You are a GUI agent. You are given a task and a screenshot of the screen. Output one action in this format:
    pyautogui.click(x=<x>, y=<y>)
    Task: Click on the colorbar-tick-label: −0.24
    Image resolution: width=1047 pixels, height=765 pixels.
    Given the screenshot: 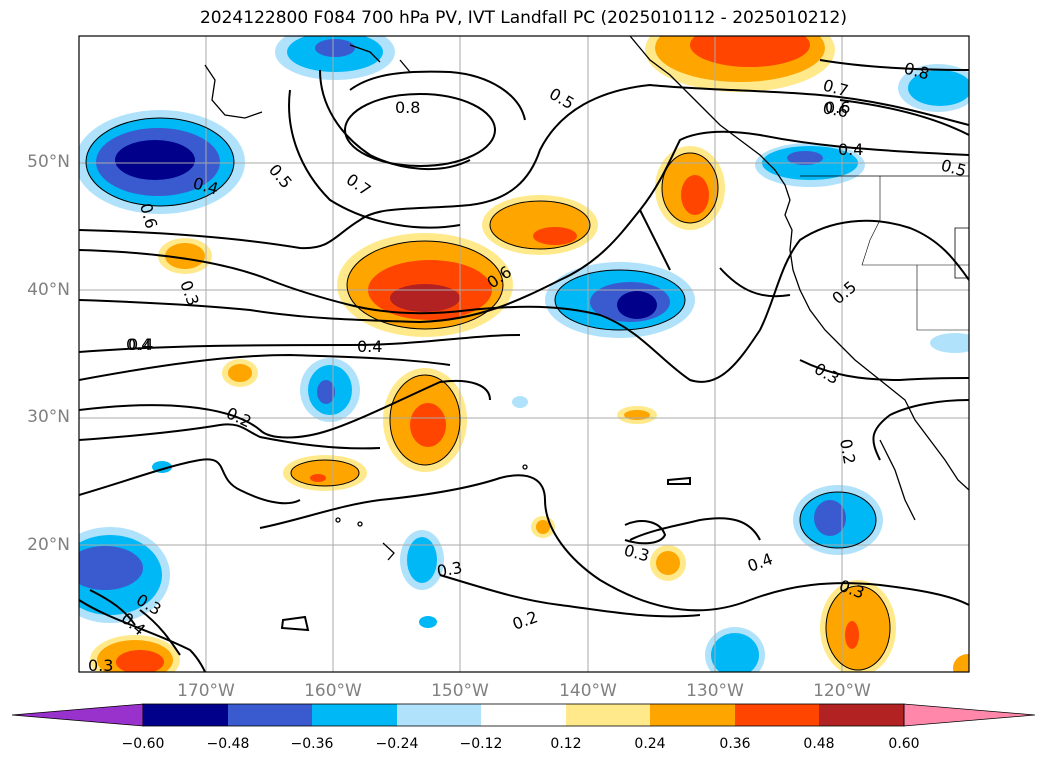 What is the action you would take?
    pyautogui.click(x=397, y=744)
    